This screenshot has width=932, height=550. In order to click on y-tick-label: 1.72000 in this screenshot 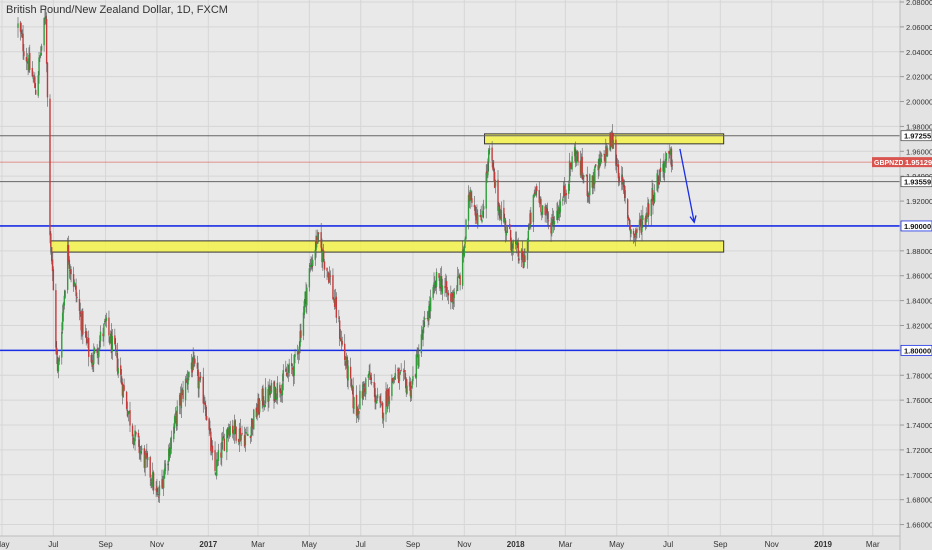, I will do `click(919, 450)`.